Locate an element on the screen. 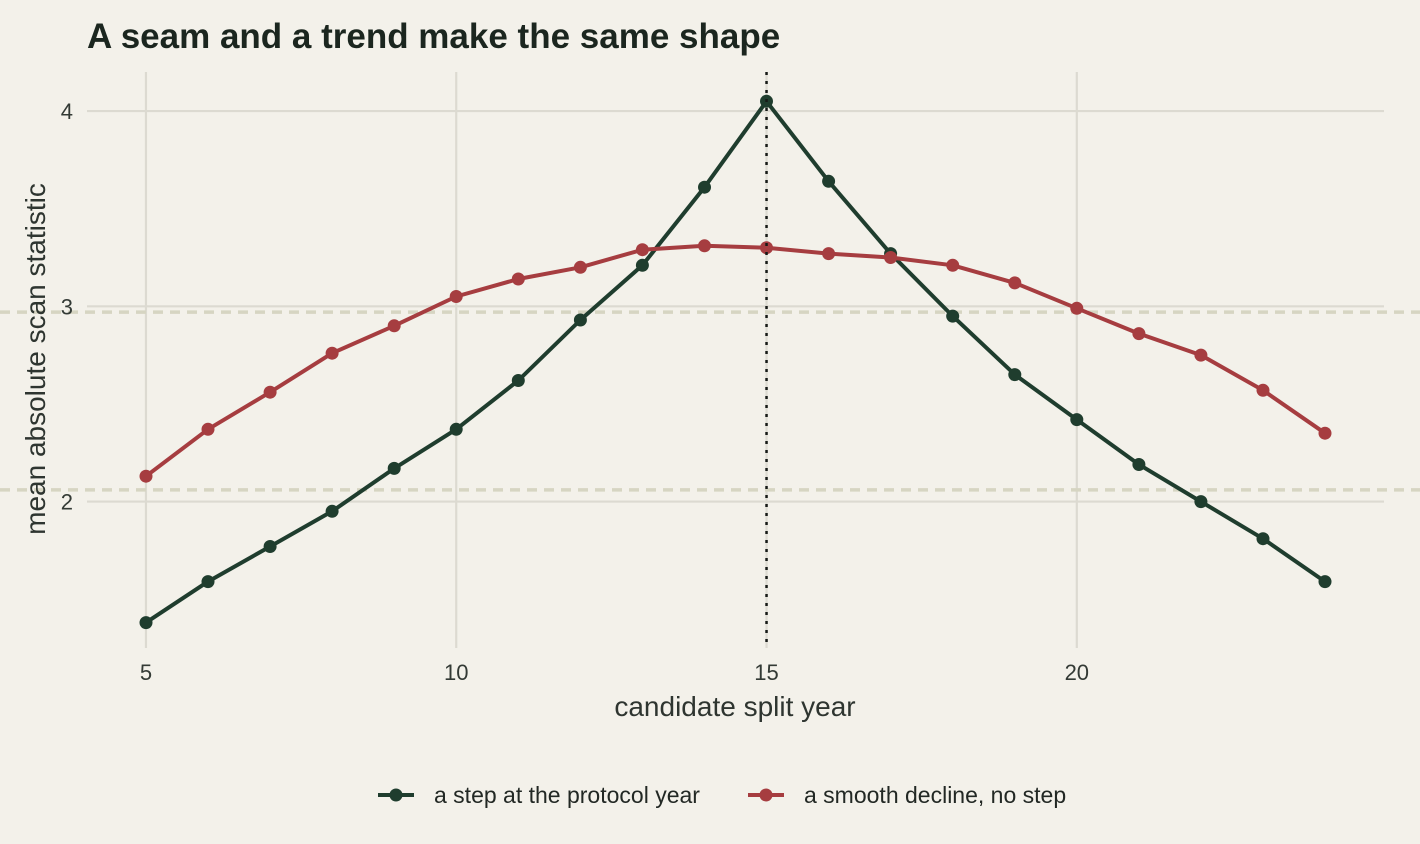  x-tick-label: 10 is located at coordinates (456, 672).